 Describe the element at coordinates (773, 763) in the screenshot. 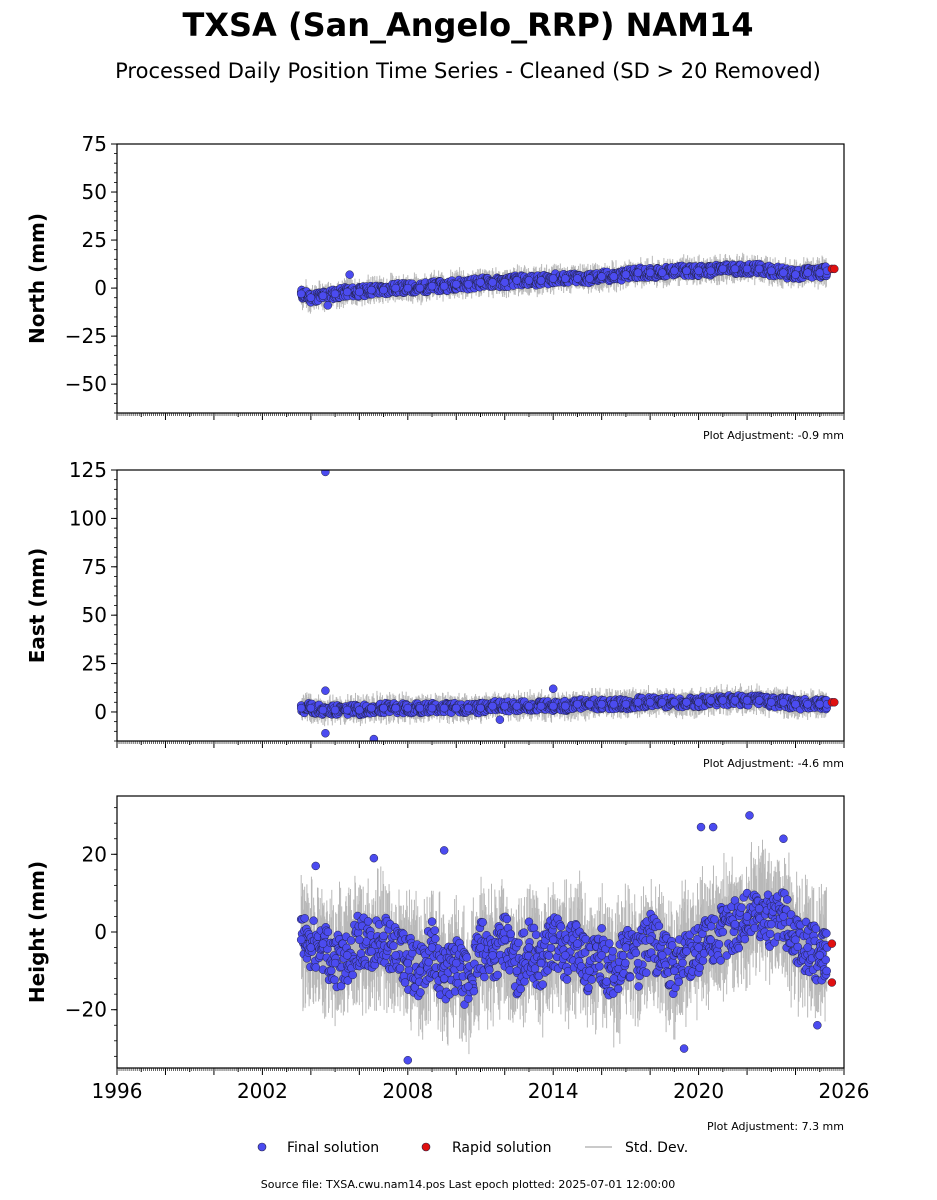

I see `plot-adjustment: Plot Adjustment: -4.6 mm` at that location.